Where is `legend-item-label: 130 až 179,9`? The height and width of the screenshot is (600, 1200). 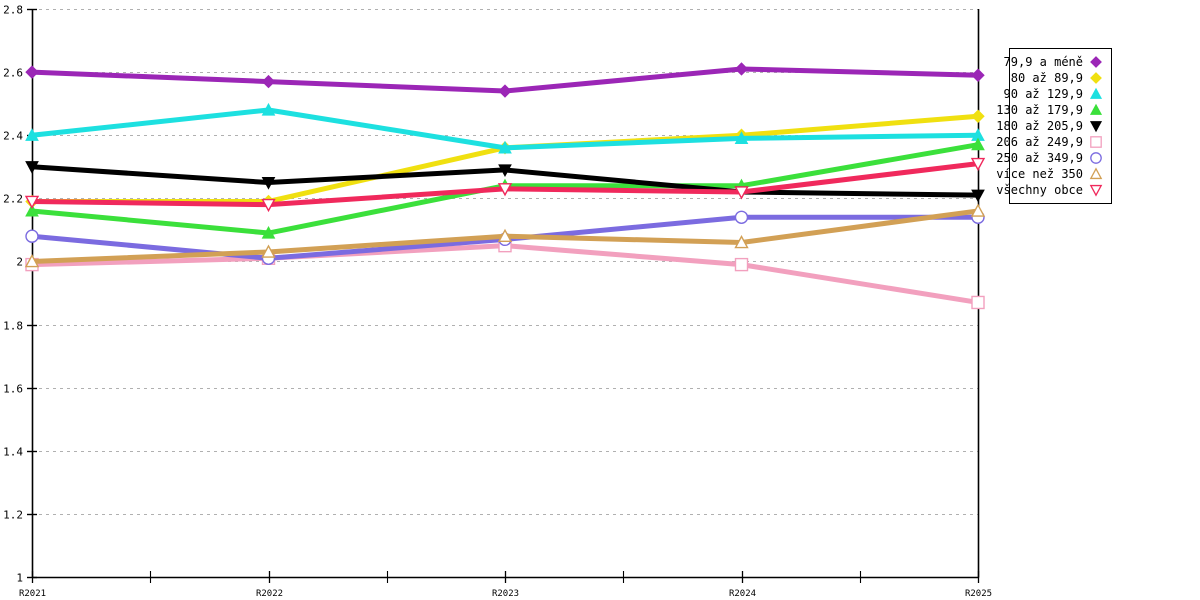
legend-item-label: 130 až 179,9 is located at coordinates (1039, 110).